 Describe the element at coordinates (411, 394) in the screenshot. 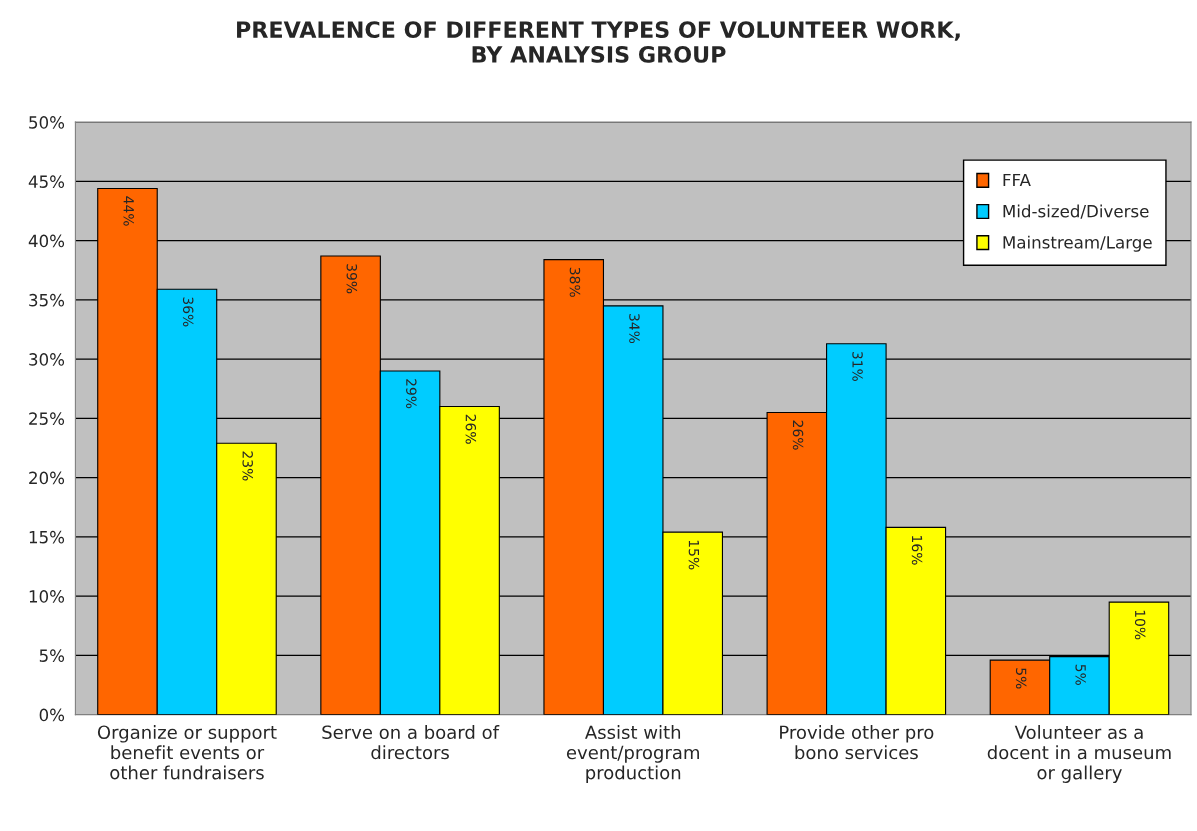

I see `data-label: 29%` at that location.